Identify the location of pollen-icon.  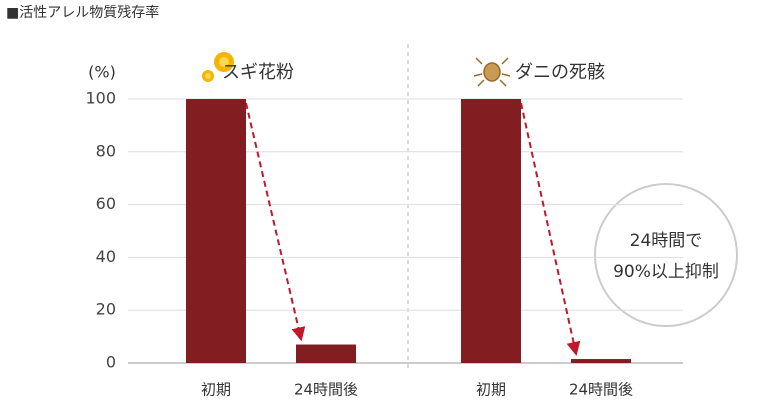
(218, 67).